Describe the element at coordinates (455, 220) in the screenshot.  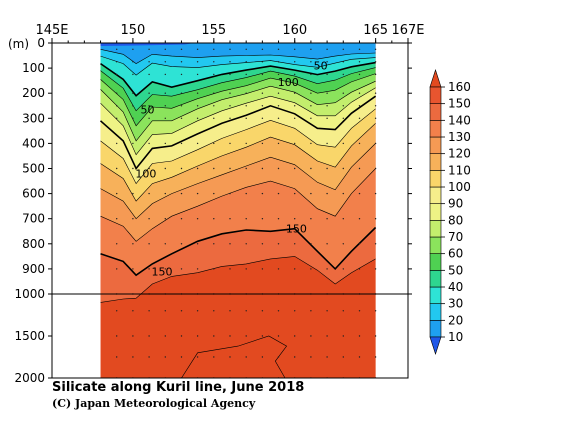
I see `colorbar-label: 80` at that location.